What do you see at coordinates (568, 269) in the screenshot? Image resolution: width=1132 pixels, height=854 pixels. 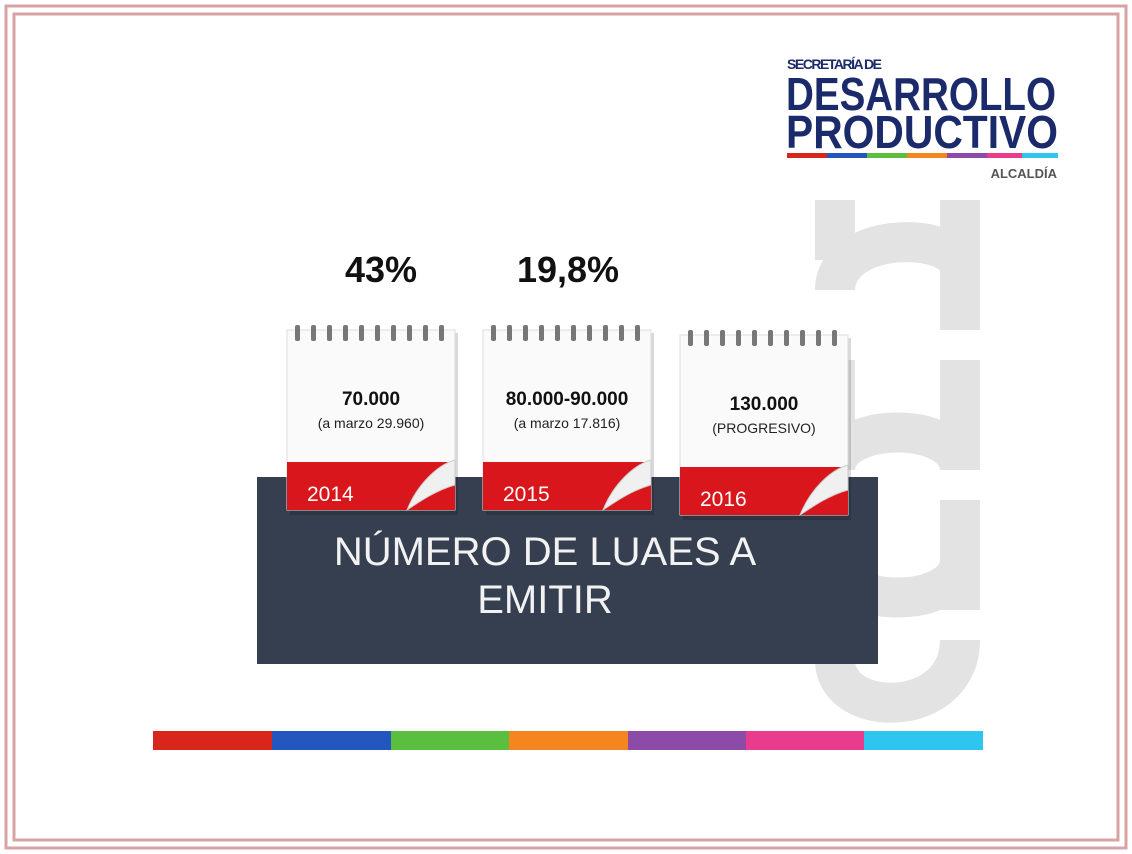 I see `percentage: 19,8%` at bounding box center [568, 269].